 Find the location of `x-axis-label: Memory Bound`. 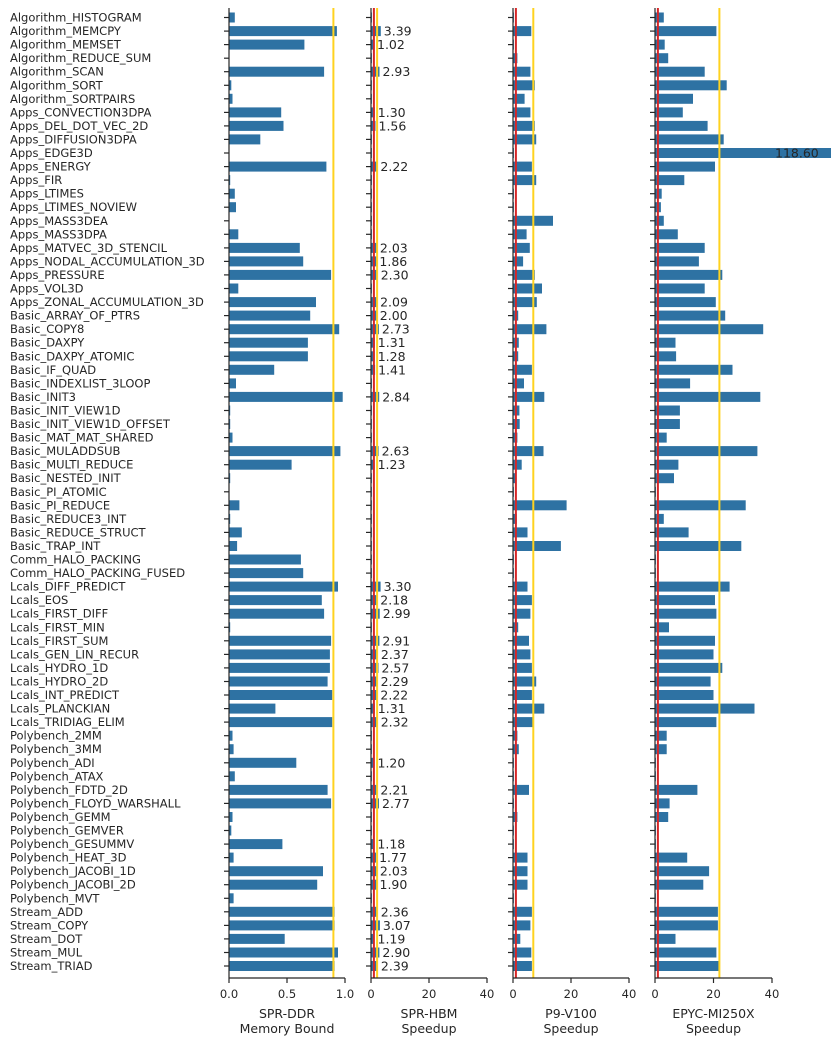

x-axis-label: Memory Bound is located at coordinates (287, 1028).